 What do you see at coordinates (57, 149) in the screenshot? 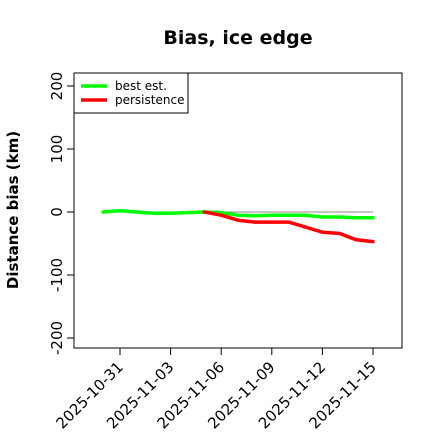
I see `y-tick-label: 100` at bounding box center [57, 149].